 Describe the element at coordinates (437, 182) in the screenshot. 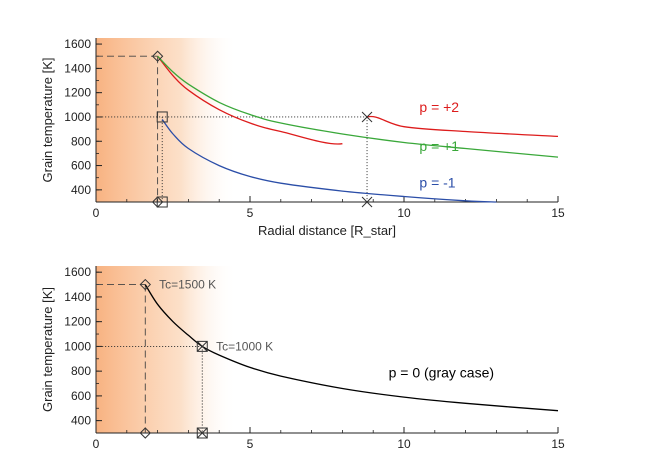

I see `series-label: p = -1` at that location.